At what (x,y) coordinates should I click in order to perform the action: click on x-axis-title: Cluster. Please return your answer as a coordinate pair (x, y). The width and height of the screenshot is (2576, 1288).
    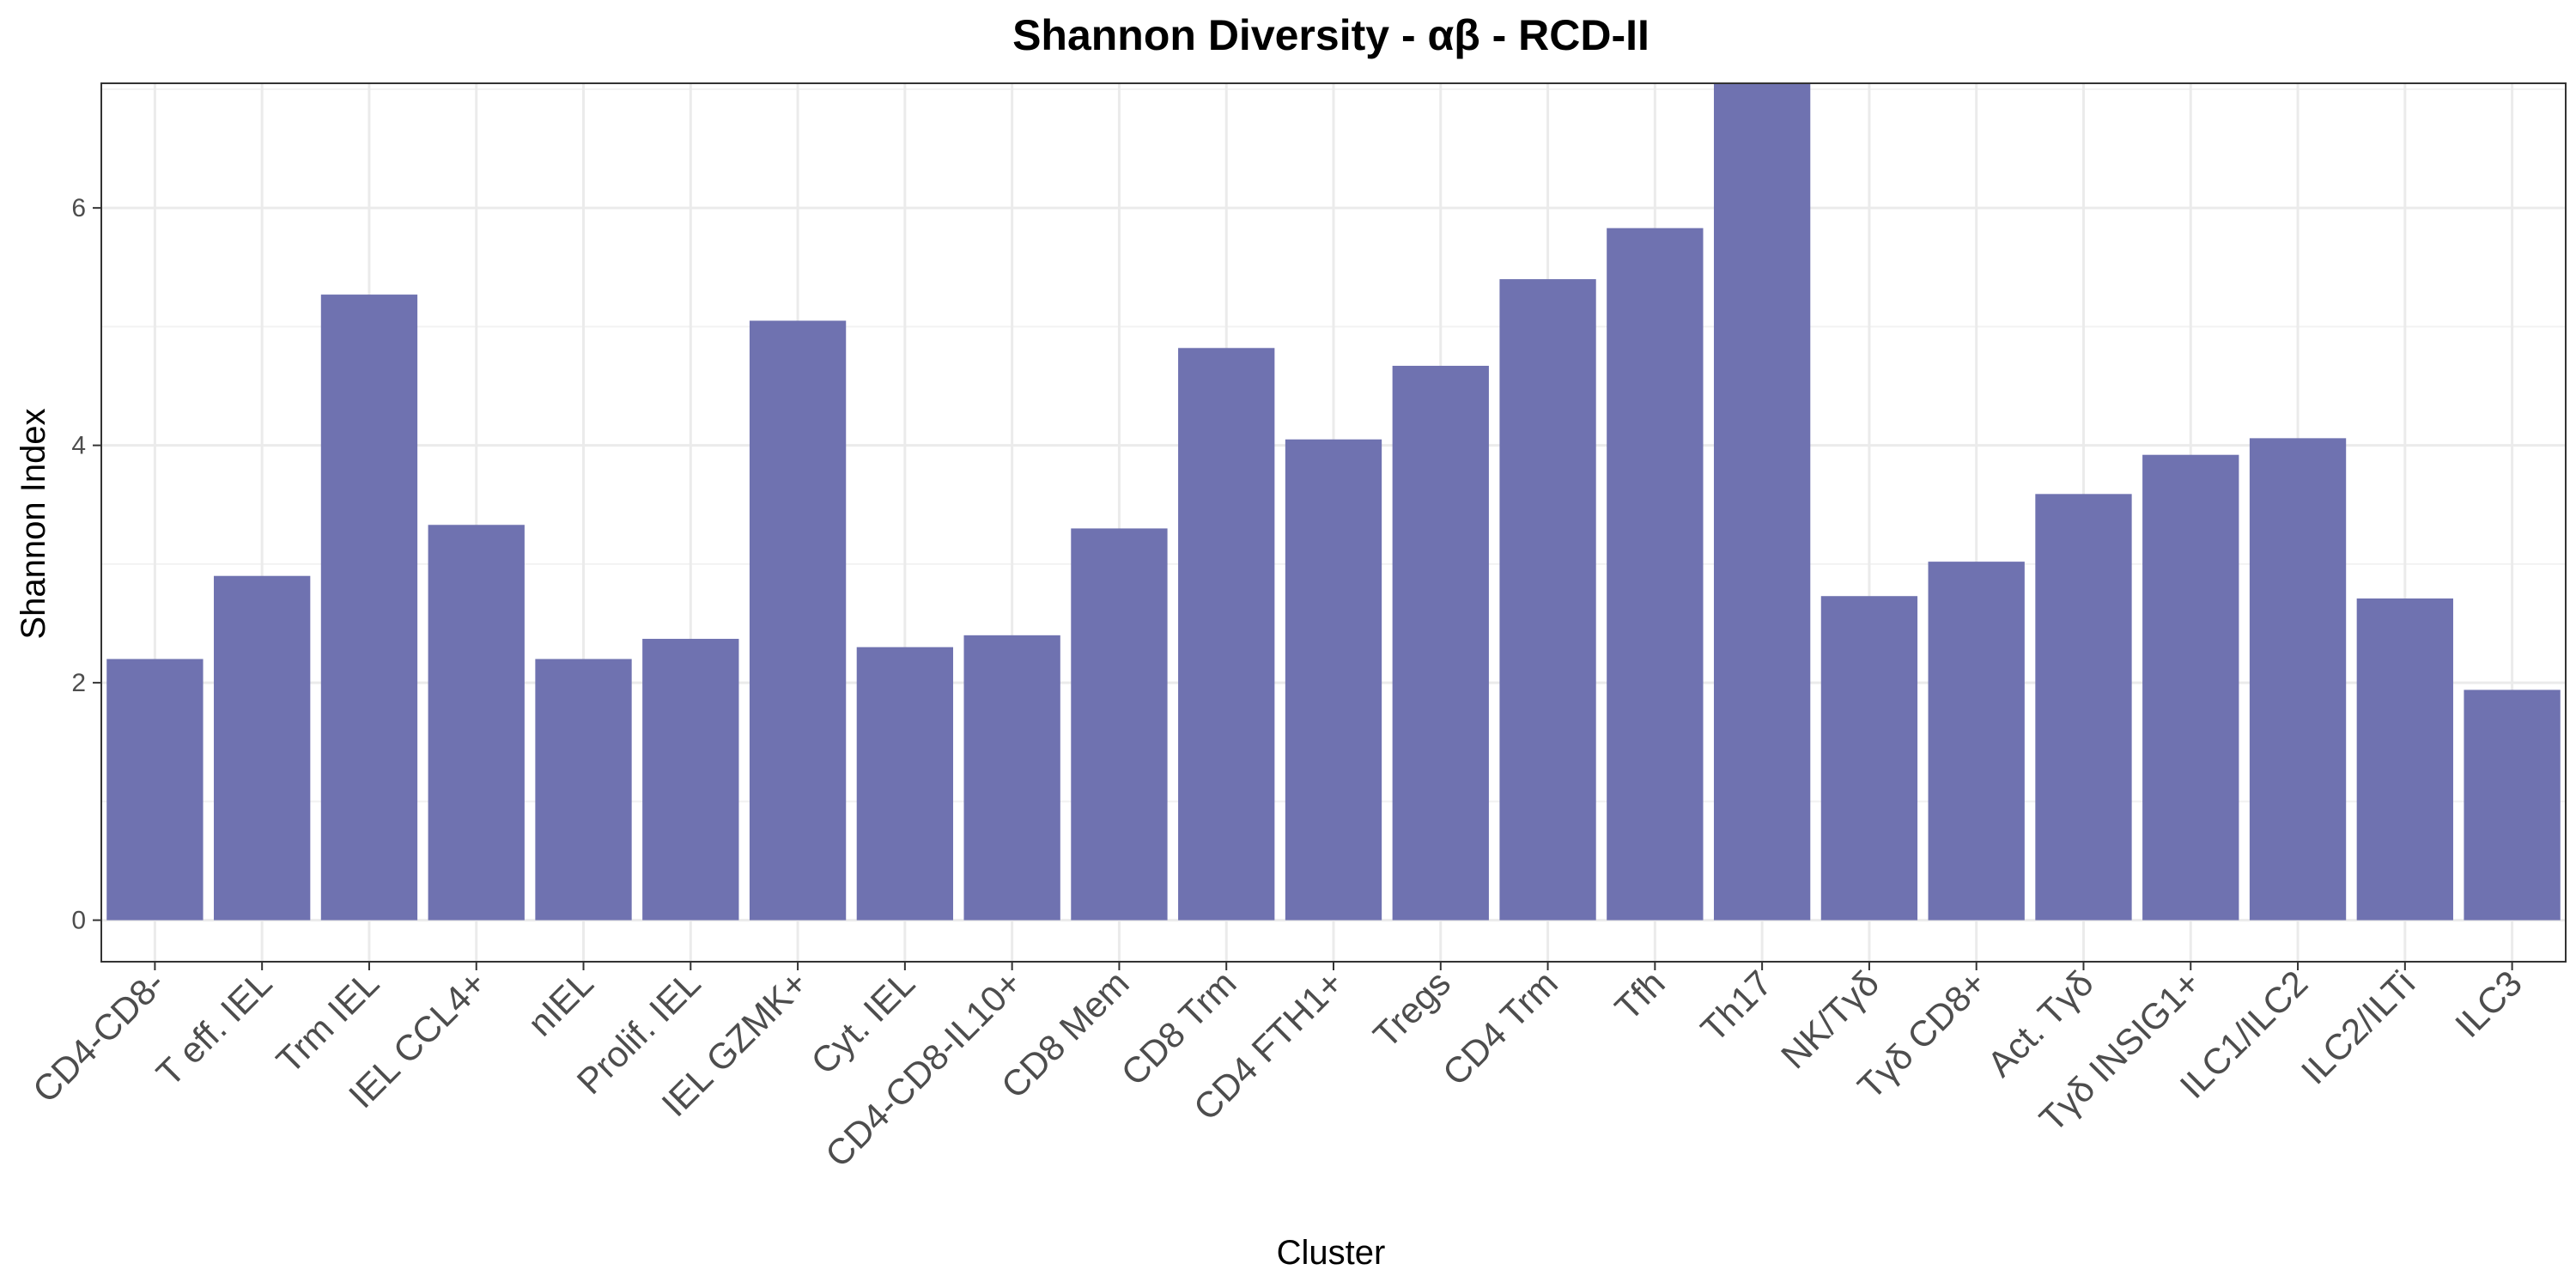
    Looking at the image, I should click on (1331, 1253).